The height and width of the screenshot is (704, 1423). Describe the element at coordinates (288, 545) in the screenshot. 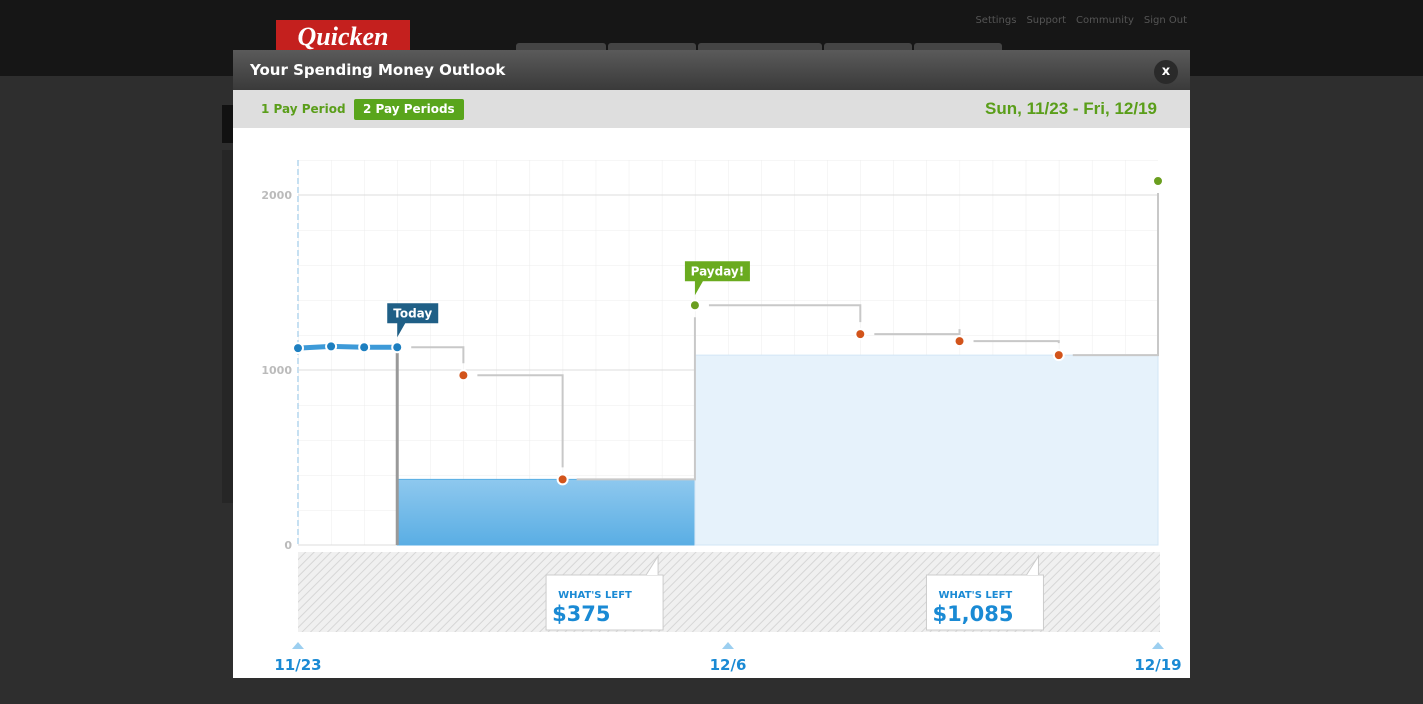

I see `y-tick-label: 0` at that location.